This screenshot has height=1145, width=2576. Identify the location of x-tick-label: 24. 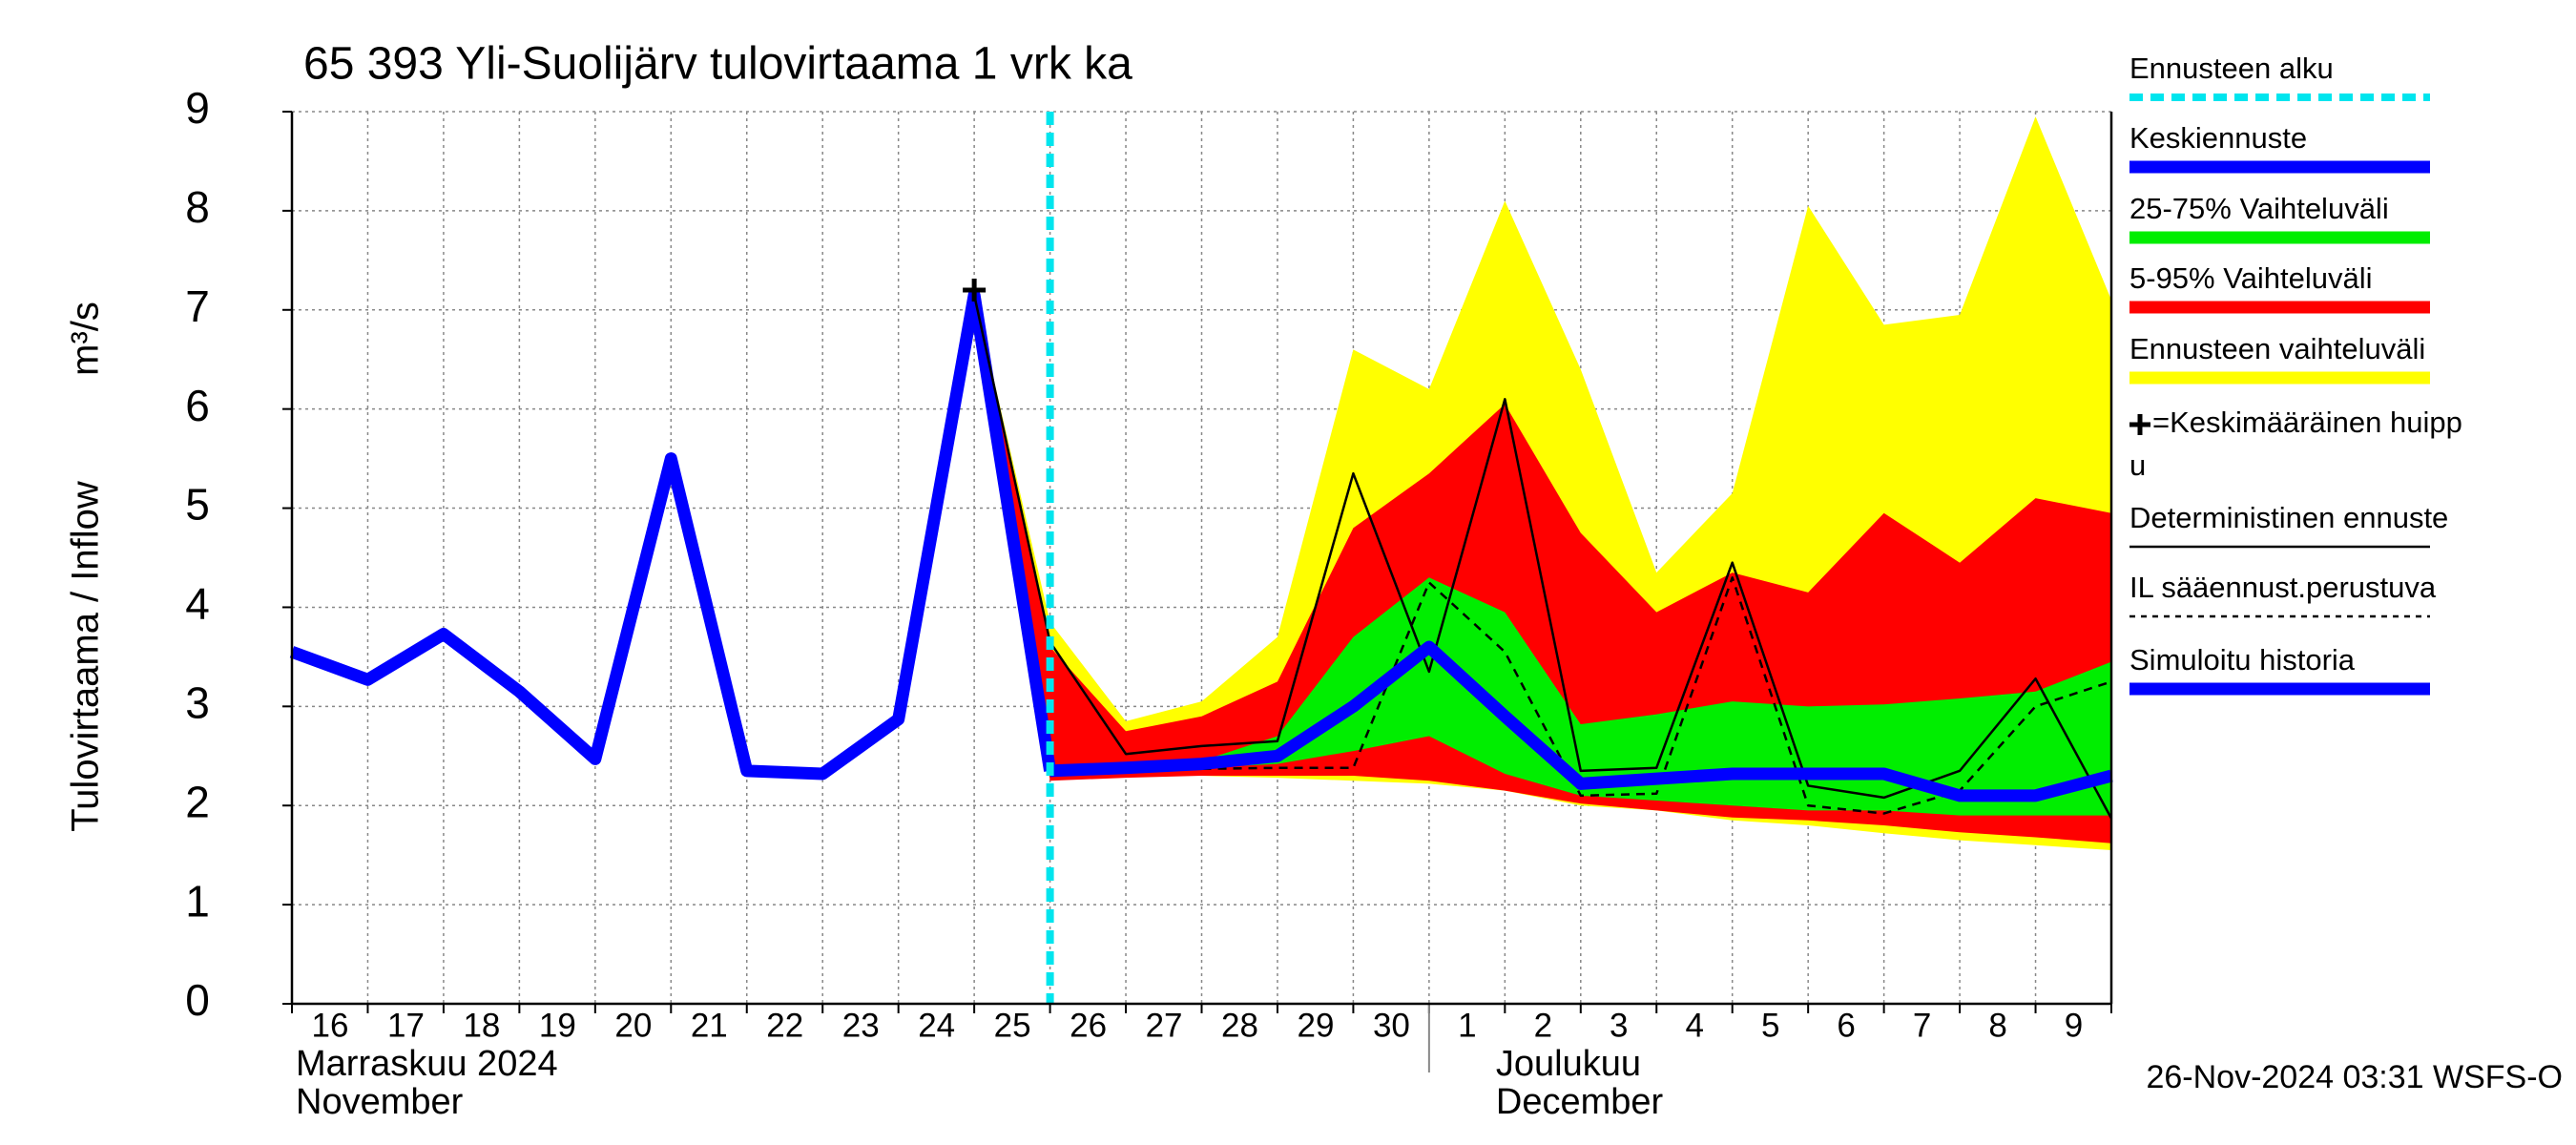
(936, 1025).